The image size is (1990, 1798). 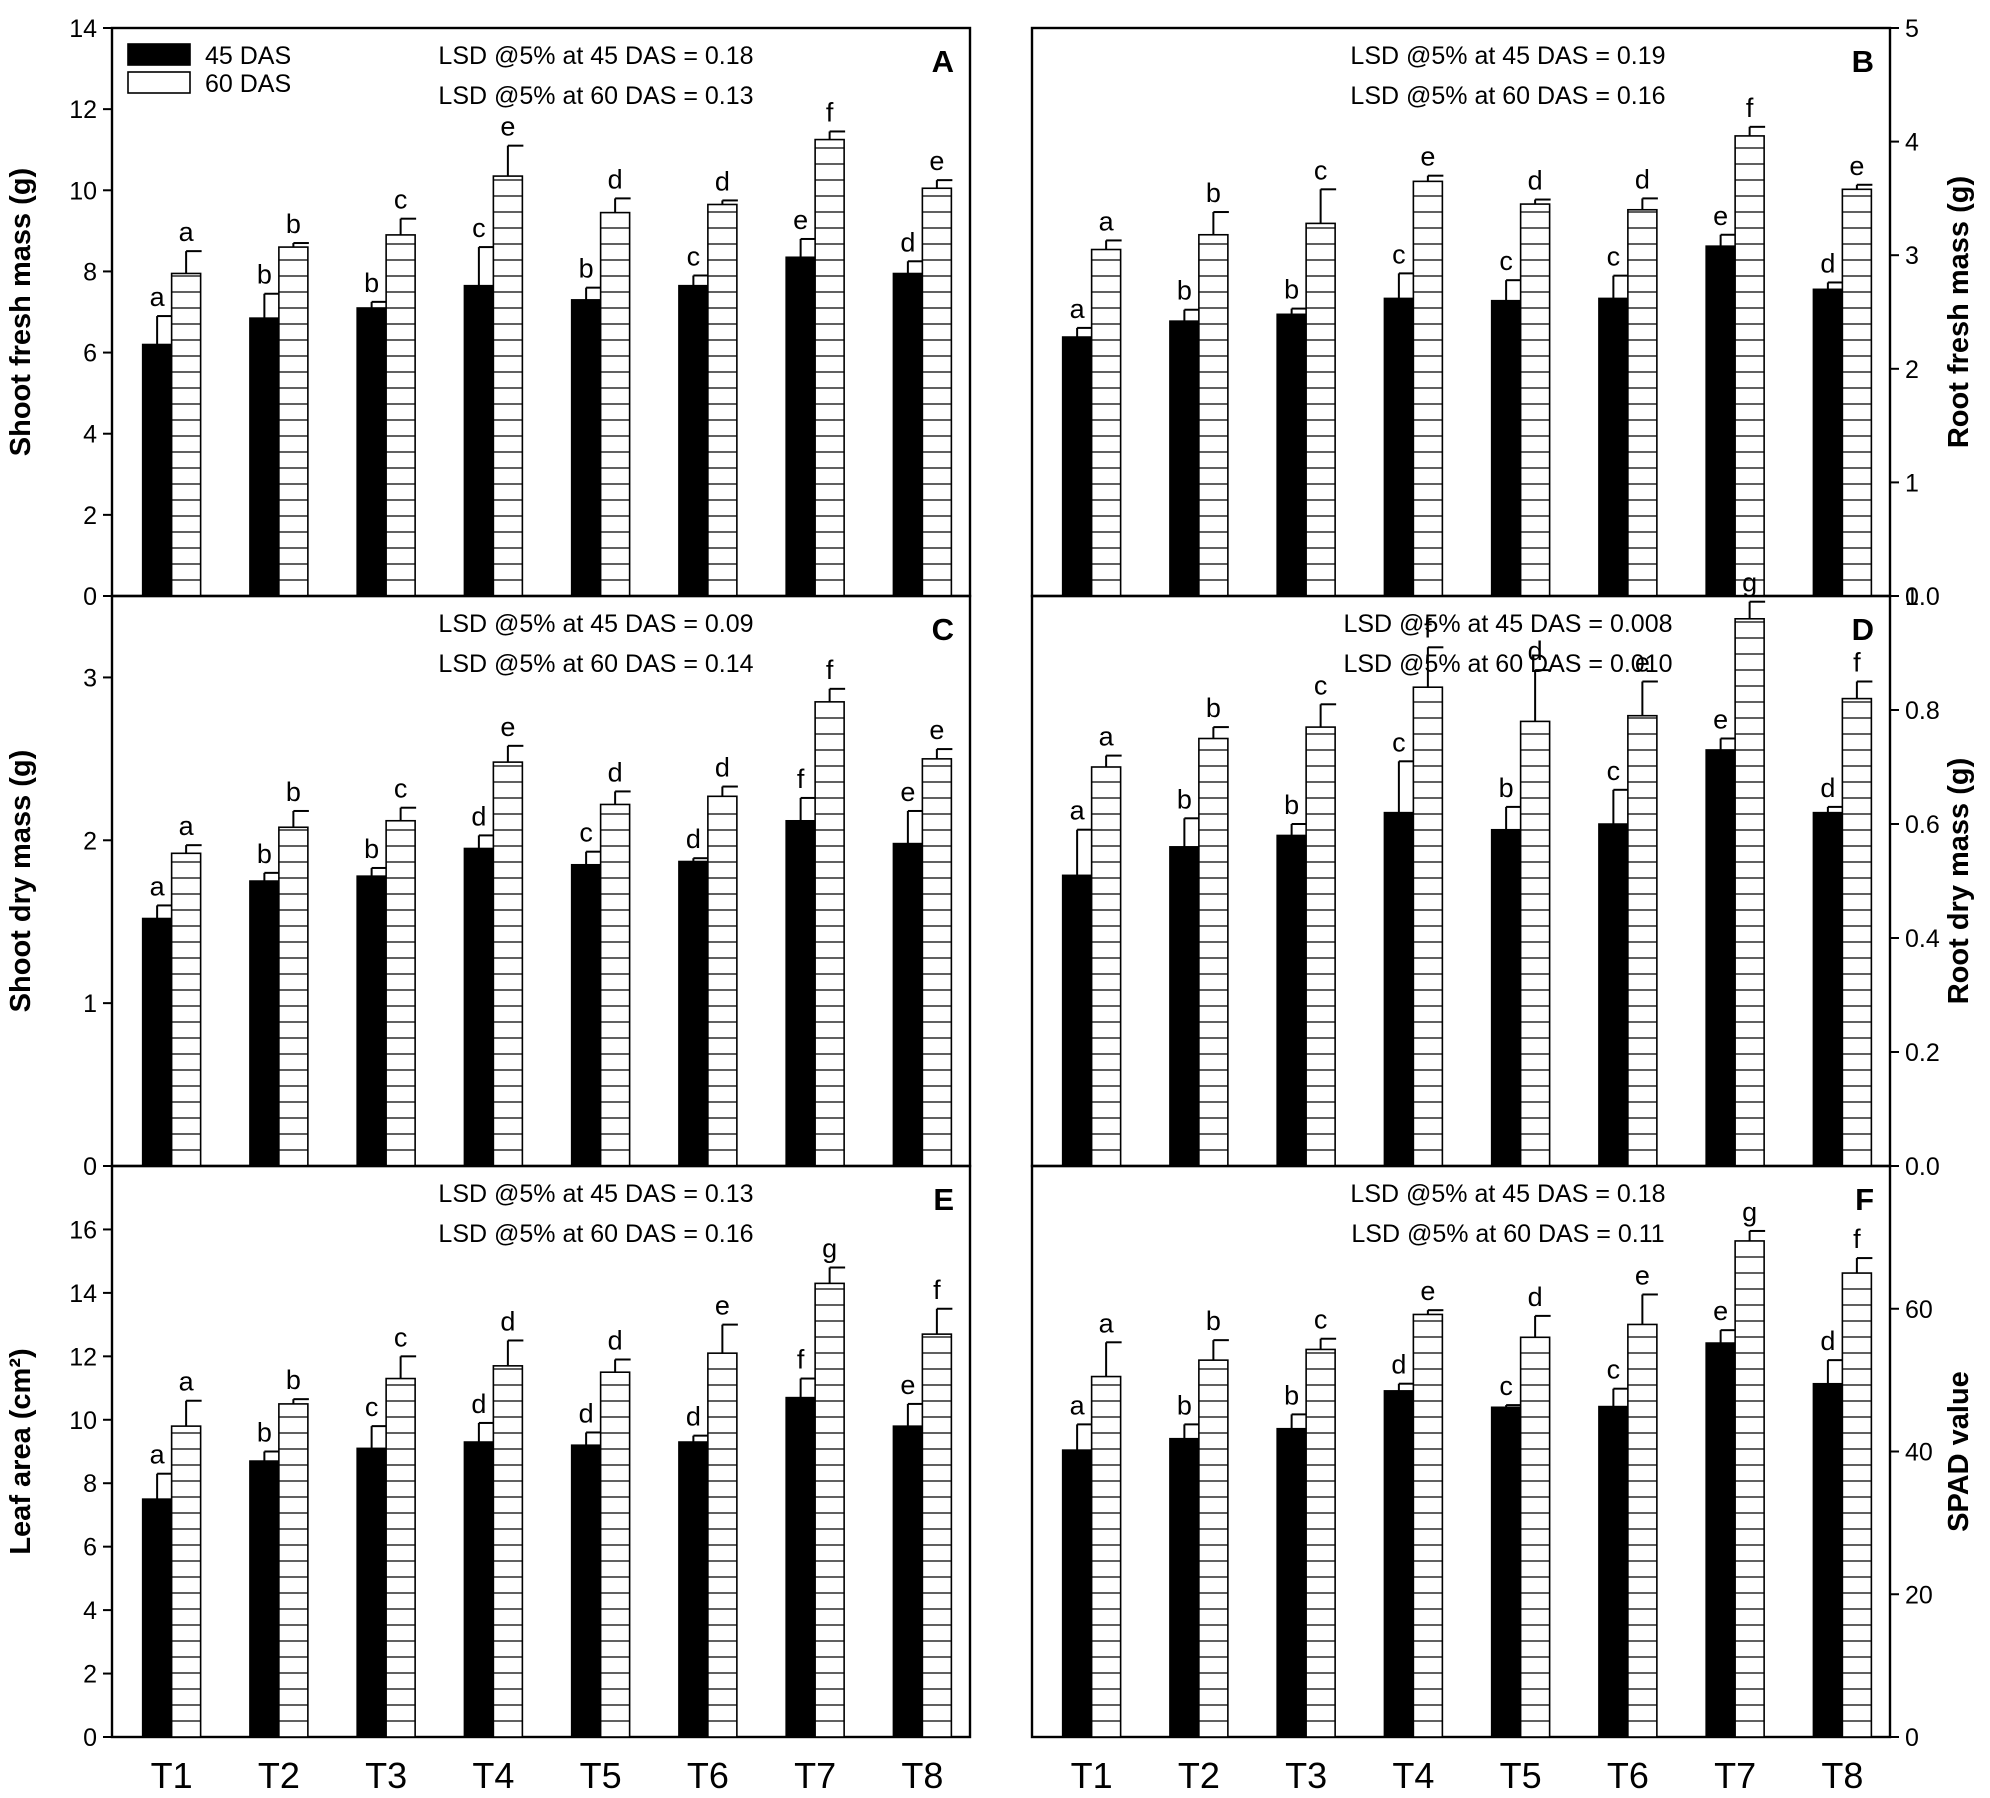 I want to click on y-axis-label: Shoot dry mass (g), so click(x=21, y=881).